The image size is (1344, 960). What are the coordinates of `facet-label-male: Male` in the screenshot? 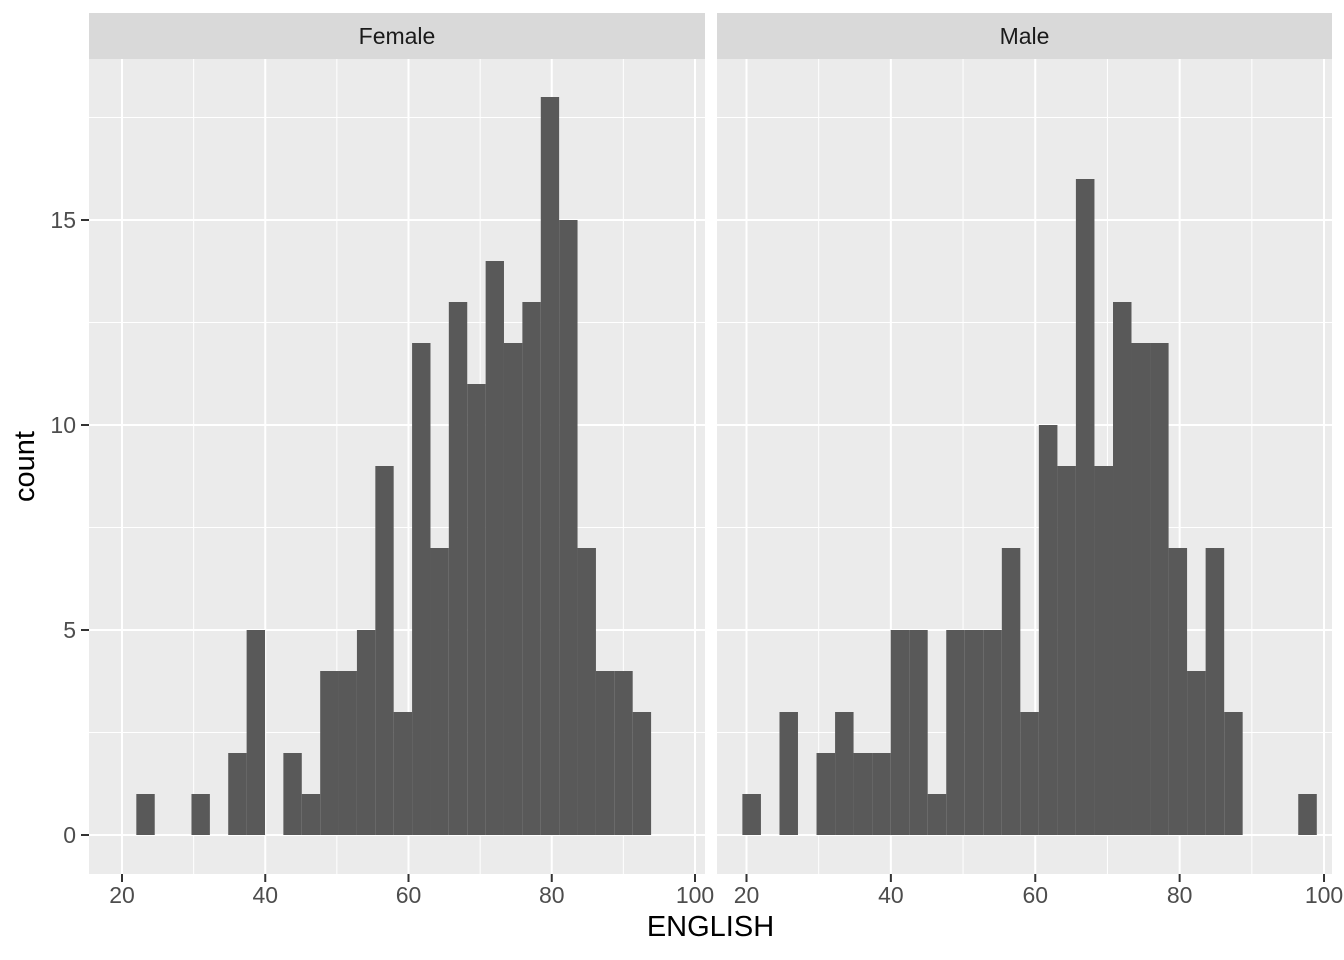 It's located at (1025, 36).